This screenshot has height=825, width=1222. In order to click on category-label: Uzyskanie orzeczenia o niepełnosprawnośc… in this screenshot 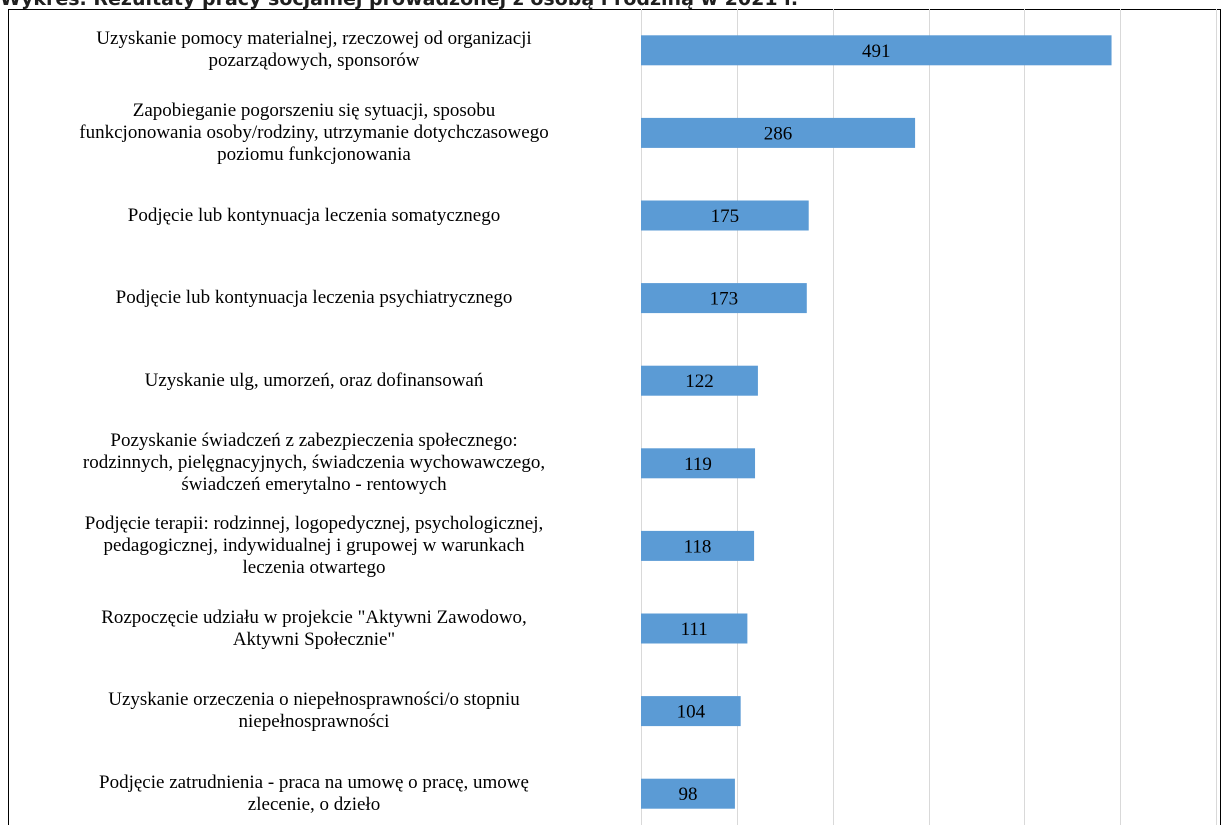, I will do `click(314, 711)`.